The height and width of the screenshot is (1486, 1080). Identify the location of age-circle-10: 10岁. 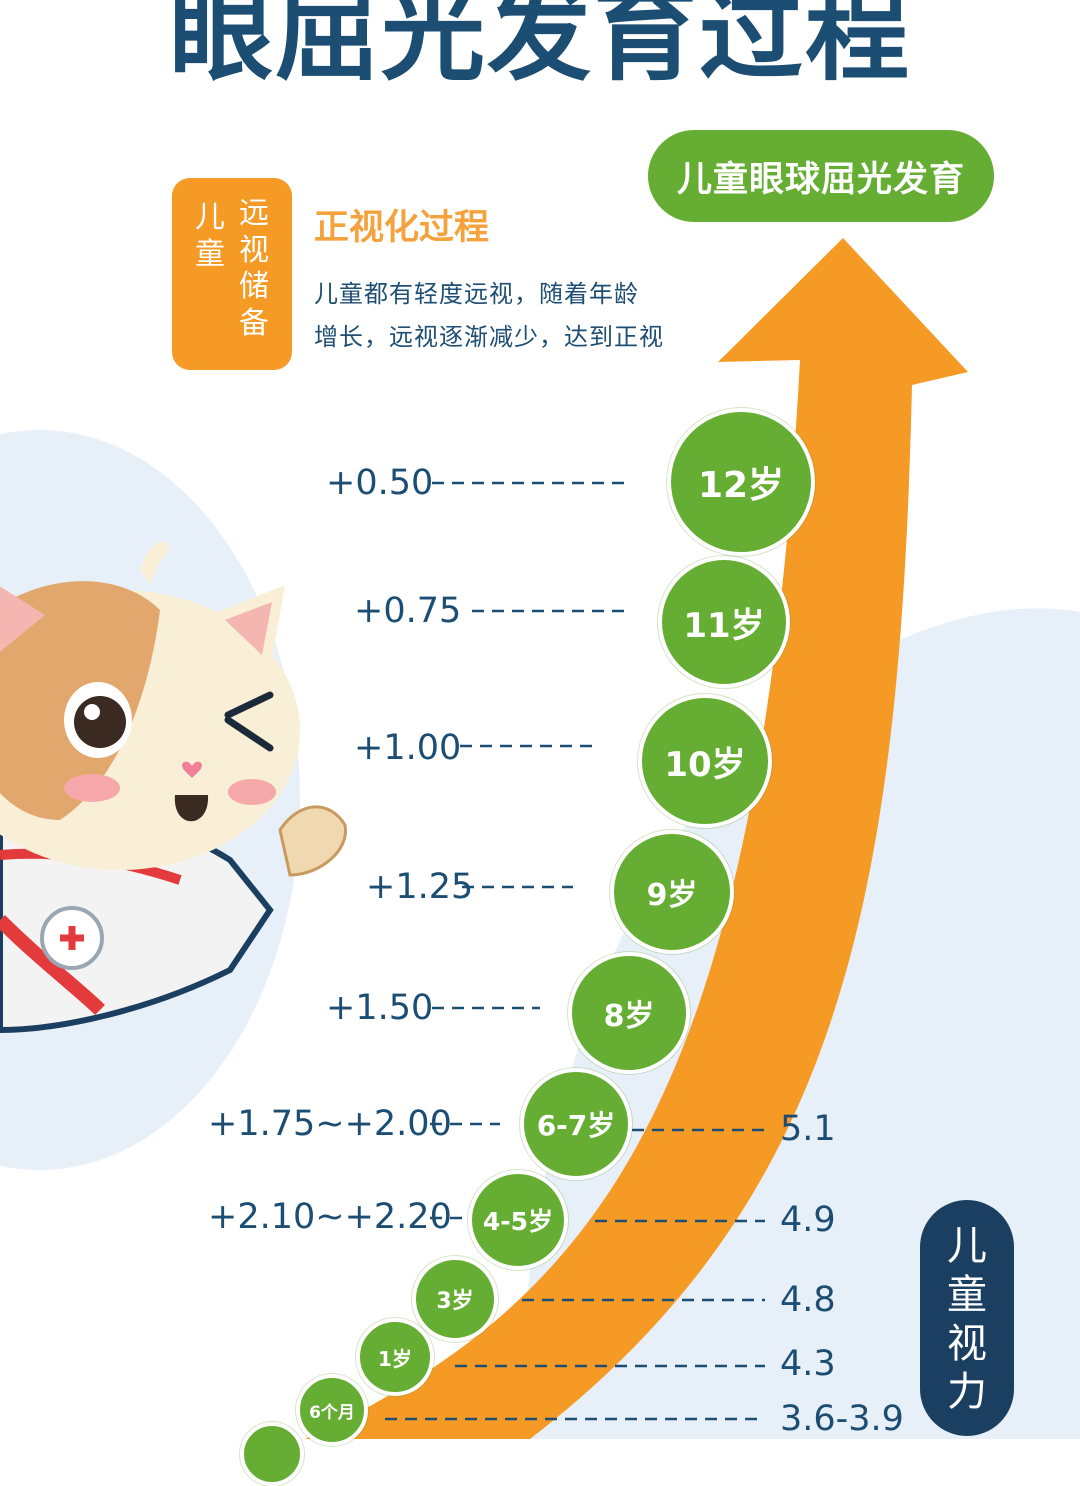
(705, 761).